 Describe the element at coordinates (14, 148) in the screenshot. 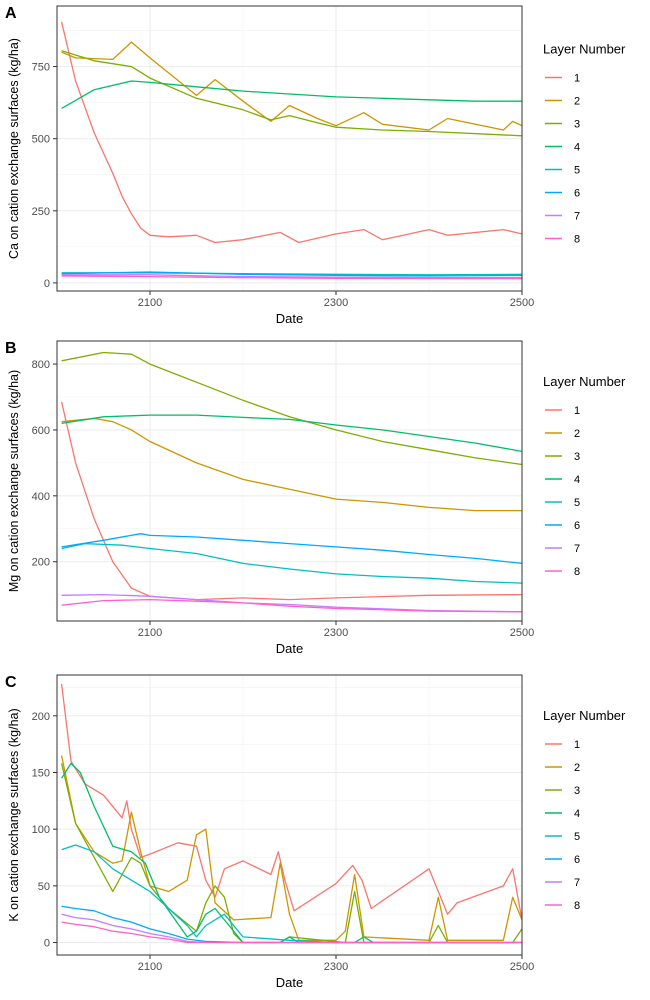

I see `y-axis-title: Ca on cation exchange surfaces (kg/ha)` at that location.